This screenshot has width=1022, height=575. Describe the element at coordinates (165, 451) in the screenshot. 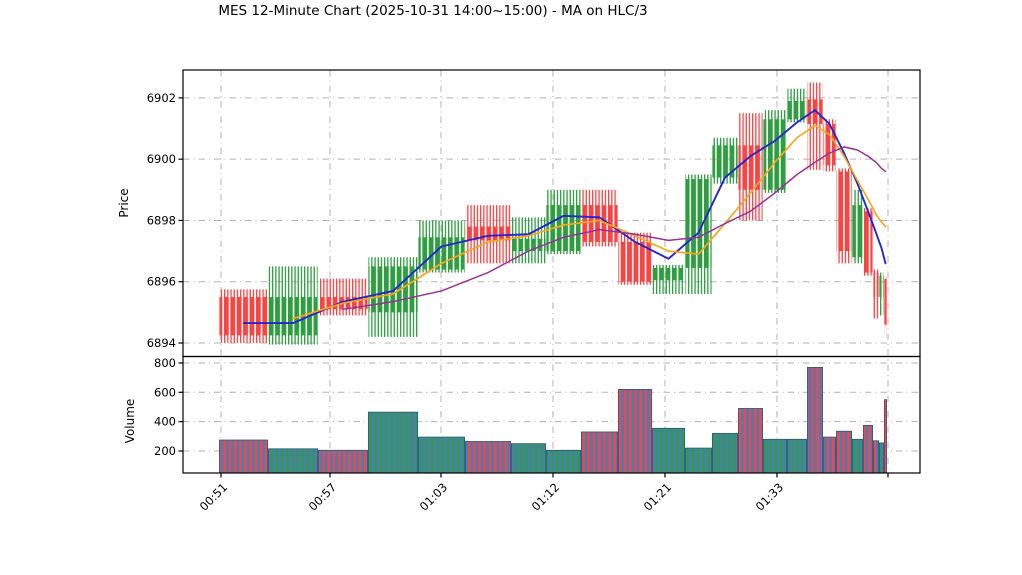

I see `volume-tick-label: 200` at that location.